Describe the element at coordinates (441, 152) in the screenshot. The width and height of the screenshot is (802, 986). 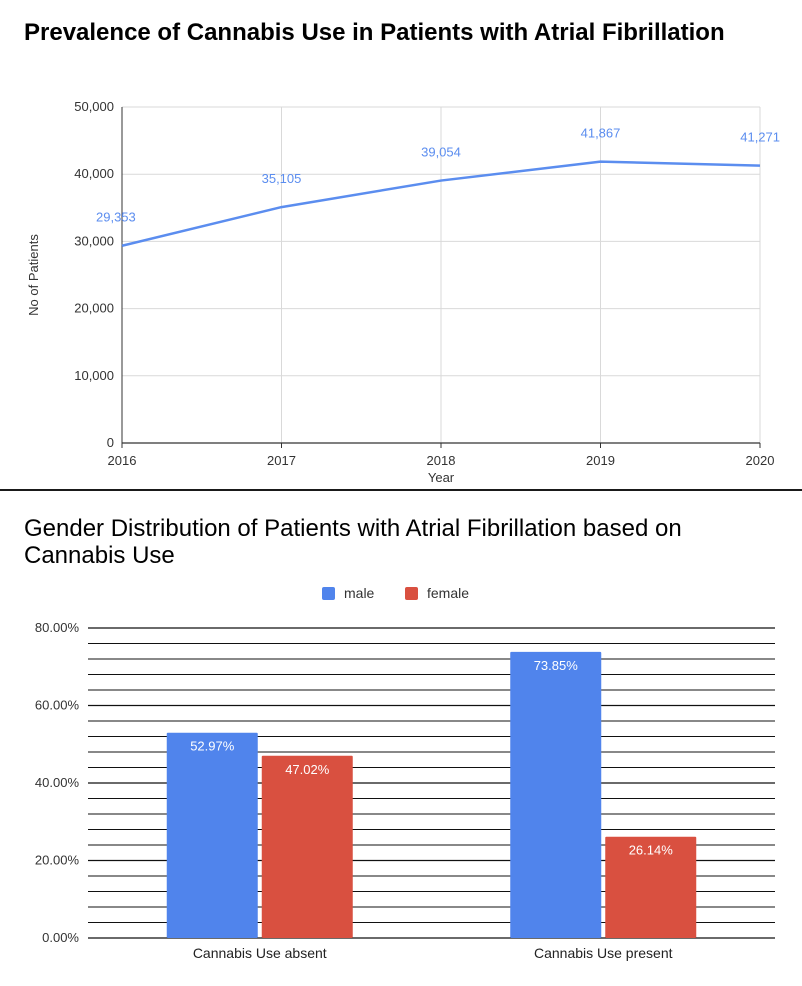
I see `data-label: 39,054` at that location.